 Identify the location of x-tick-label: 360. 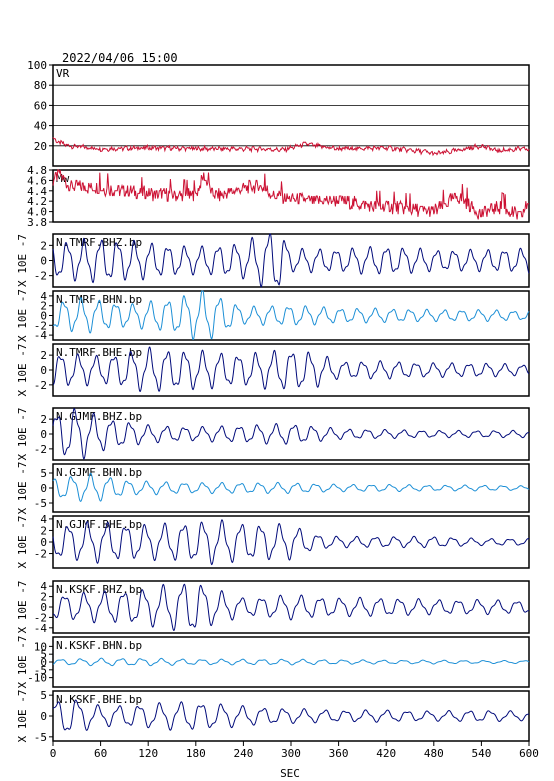
(339, 753).